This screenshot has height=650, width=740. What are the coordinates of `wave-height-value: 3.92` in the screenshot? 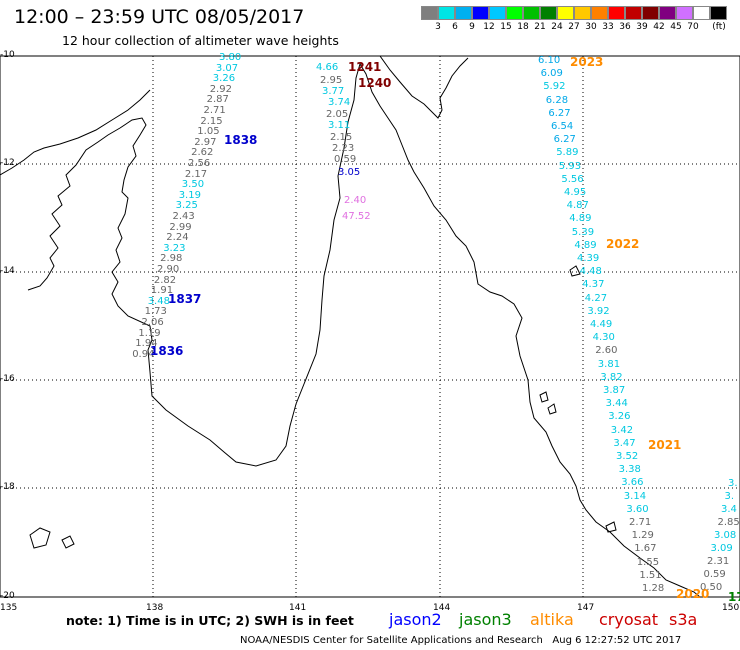 It's located at (598, 311).